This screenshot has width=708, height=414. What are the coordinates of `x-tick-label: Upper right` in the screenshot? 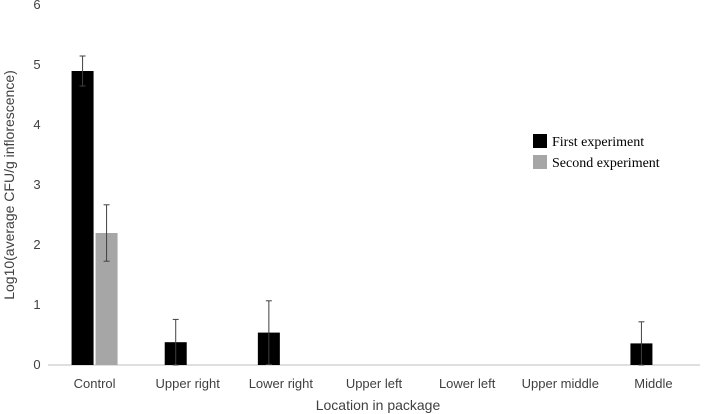 It's located at (188, 383).